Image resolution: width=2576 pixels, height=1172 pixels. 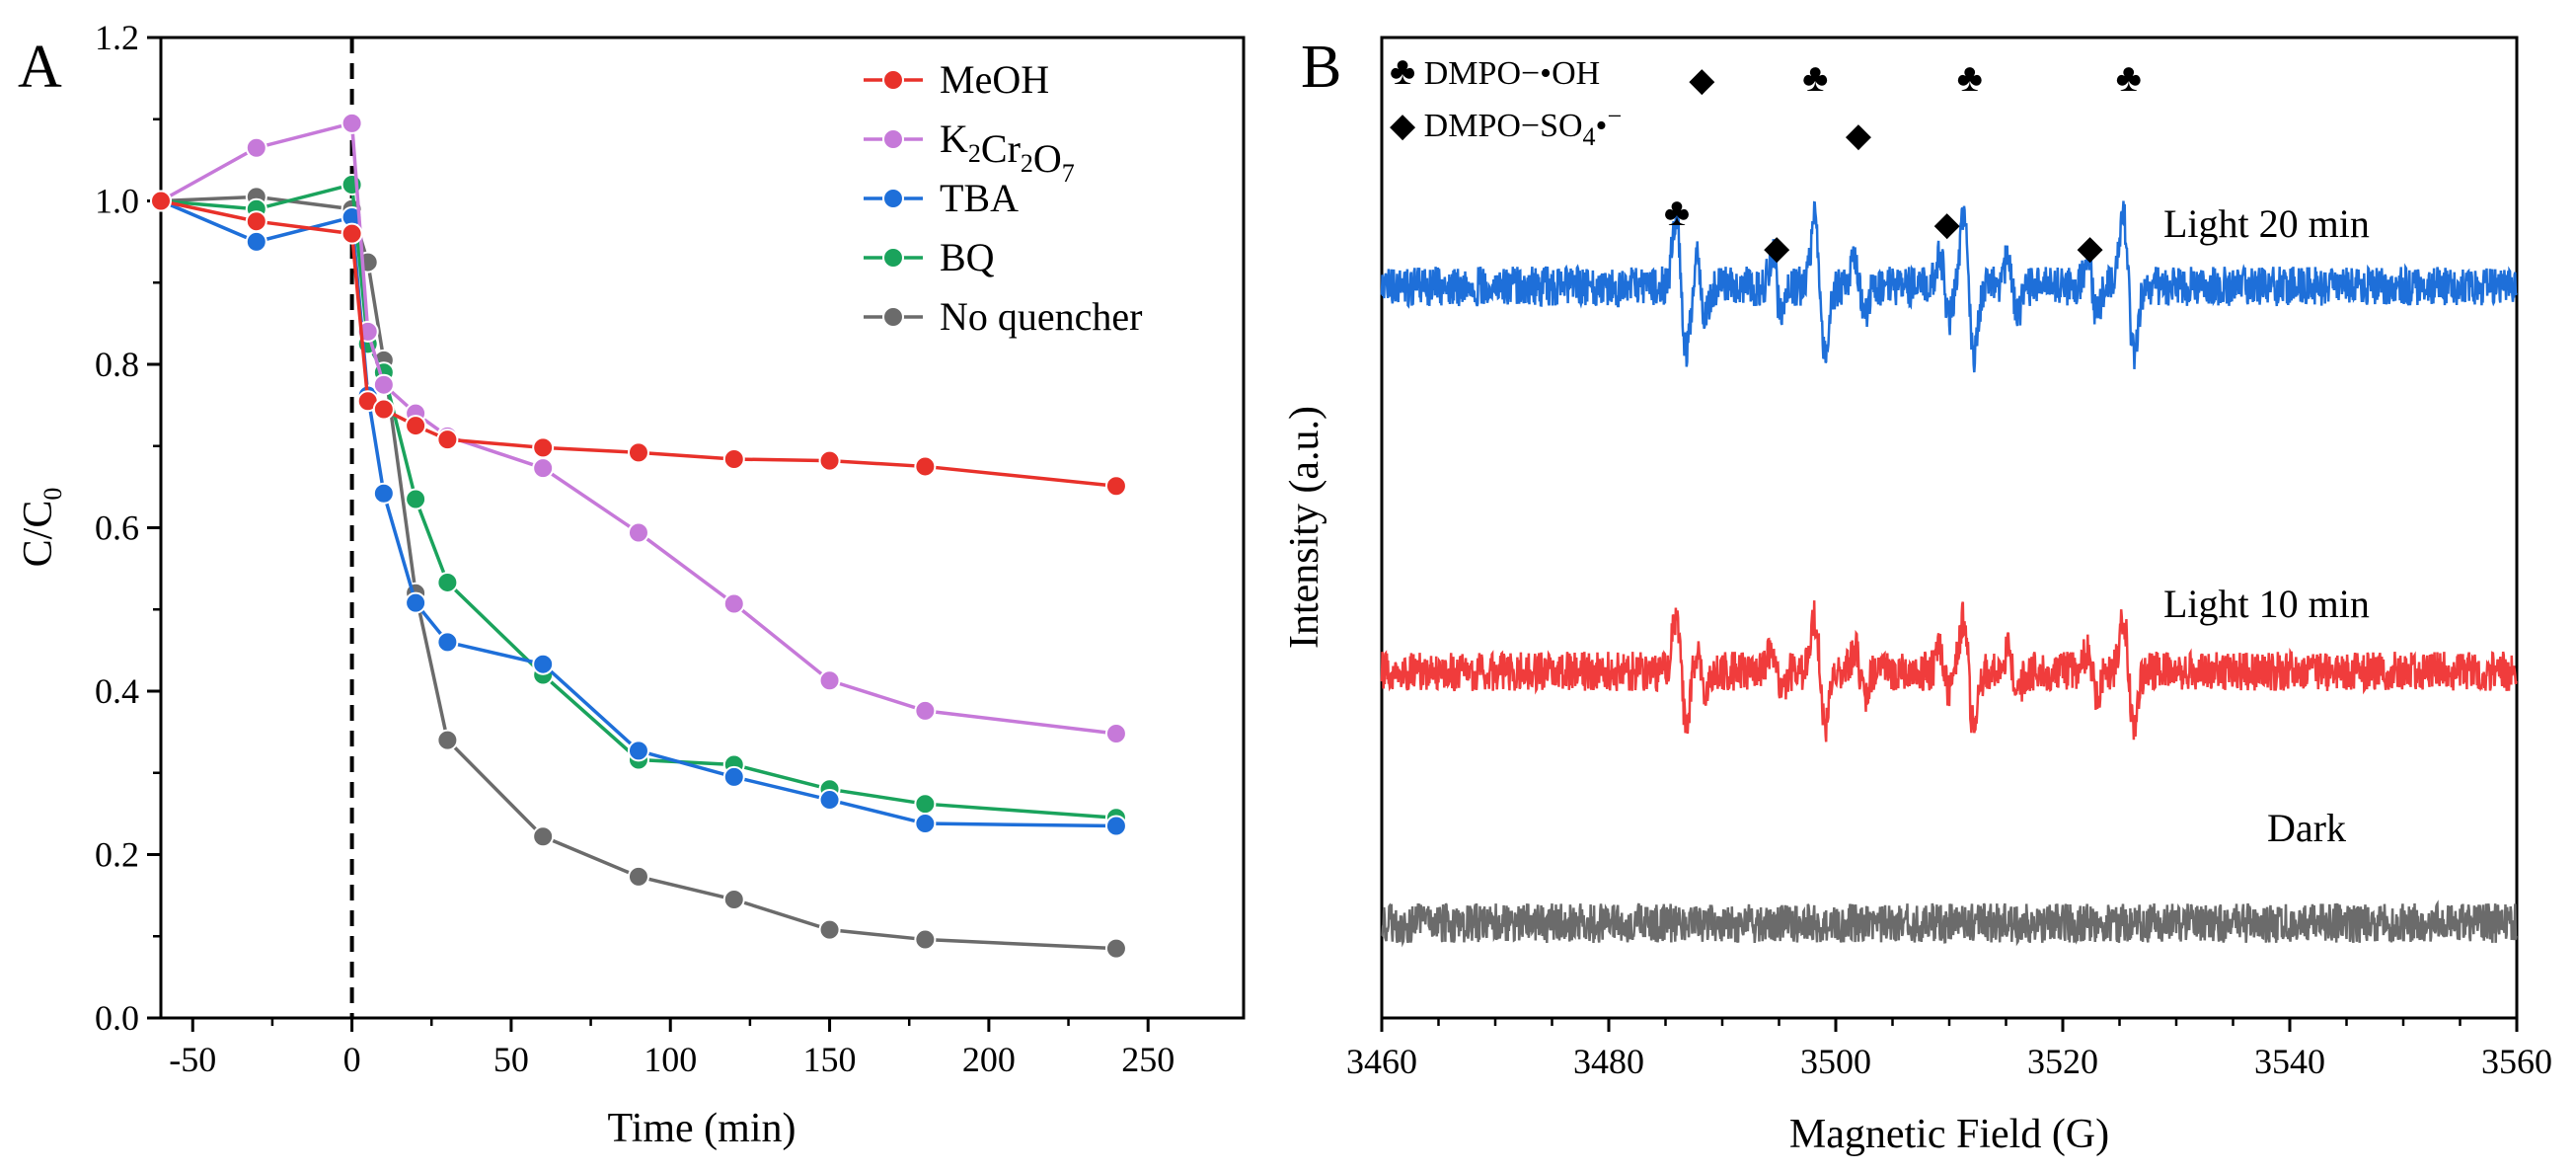 What do you see at coordinates (830, 1059) in the screenshot?
I see `x-tick-label-a: 150` at bounding box center [830, 1059].